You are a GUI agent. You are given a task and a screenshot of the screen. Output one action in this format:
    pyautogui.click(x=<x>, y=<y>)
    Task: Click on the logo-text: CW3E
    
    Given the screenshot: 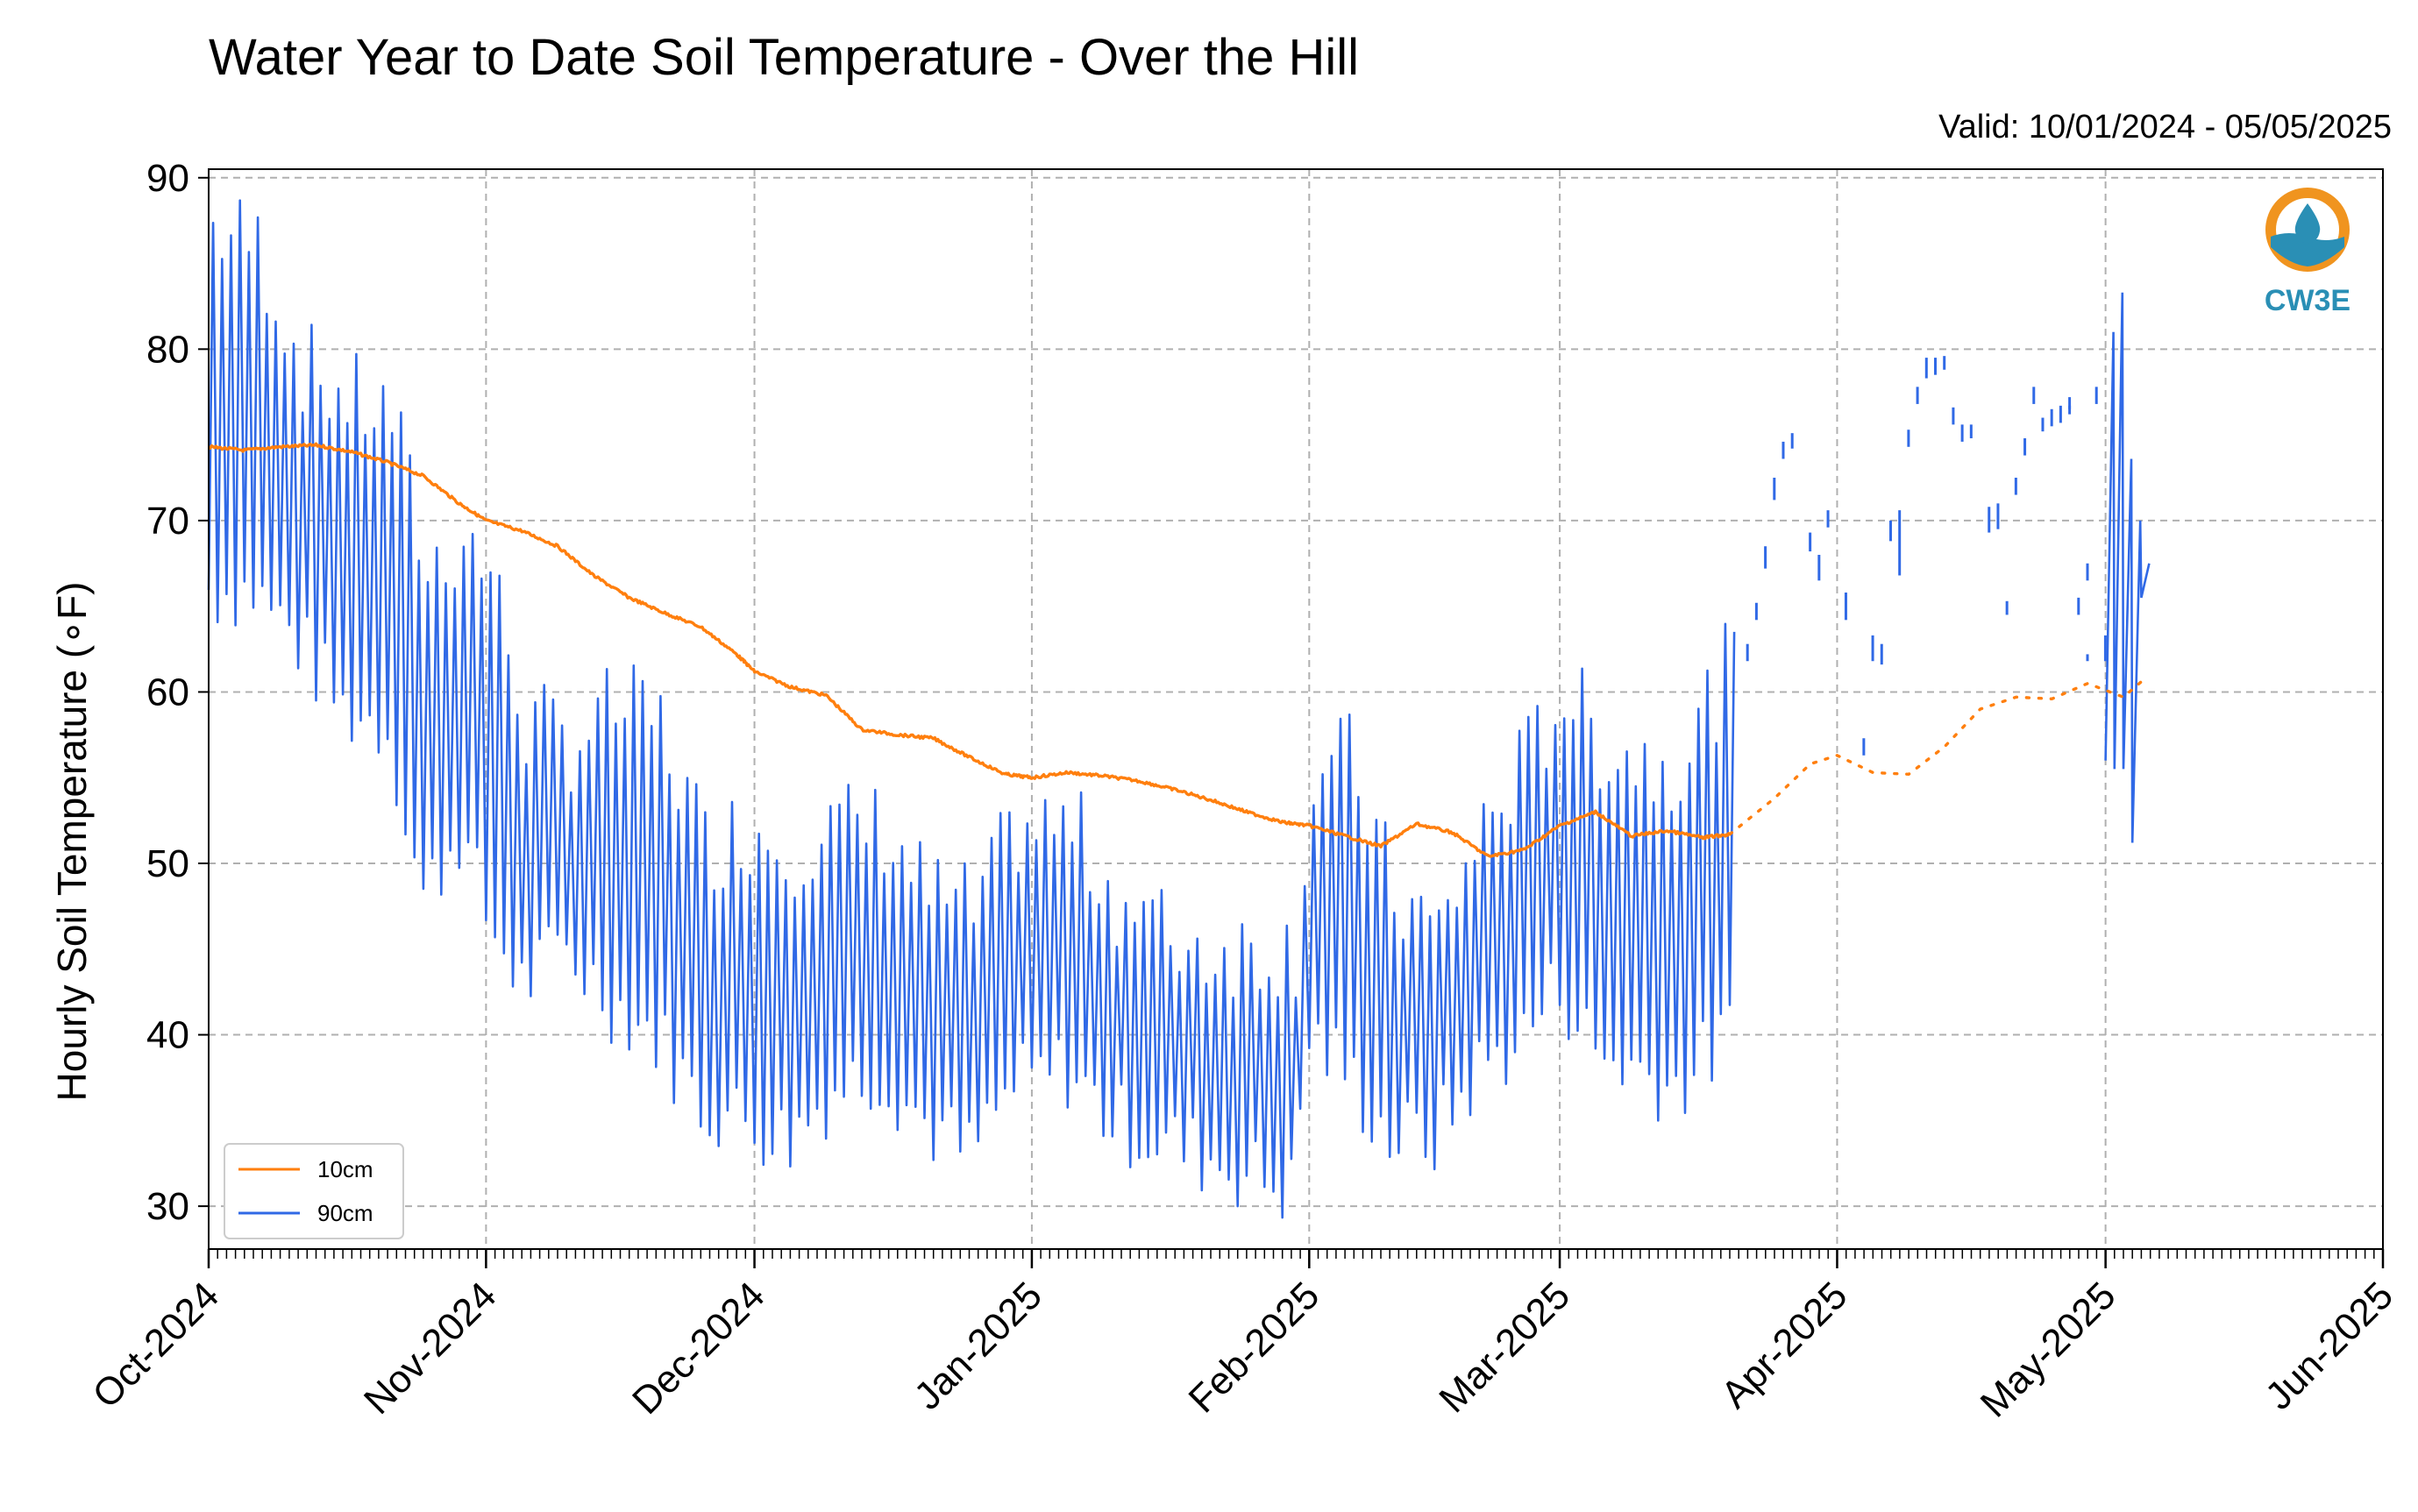 What is the action you would take?
    pyautogui.click(x=2307, y=300)
    